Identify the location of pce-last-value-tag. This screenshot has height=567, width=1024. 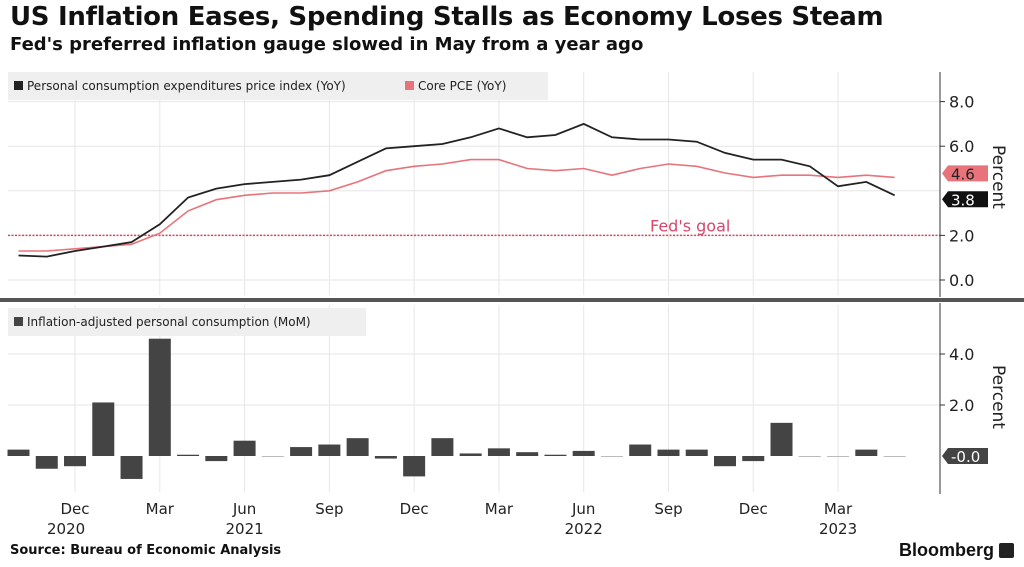
(965, 199).